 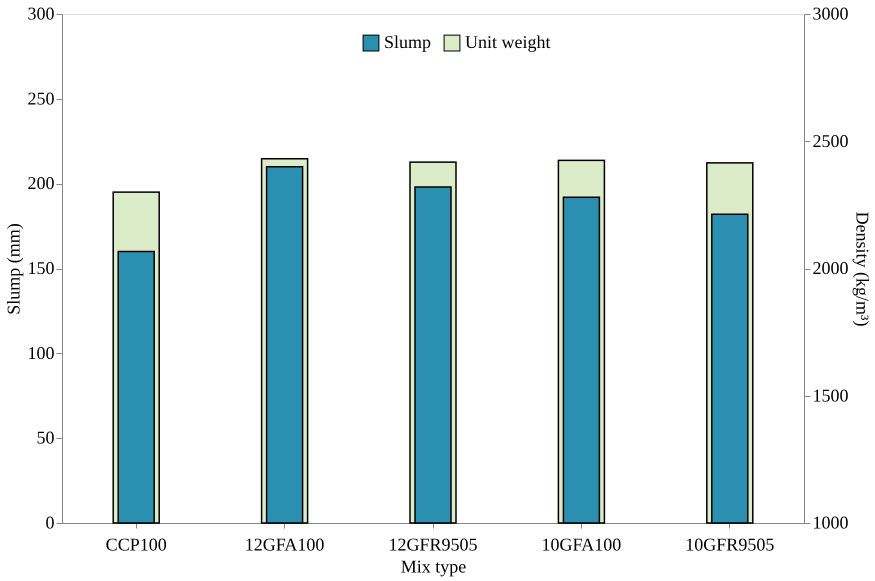 I want to click on y2-tick-label: 2500, so click(x=830, y=140).